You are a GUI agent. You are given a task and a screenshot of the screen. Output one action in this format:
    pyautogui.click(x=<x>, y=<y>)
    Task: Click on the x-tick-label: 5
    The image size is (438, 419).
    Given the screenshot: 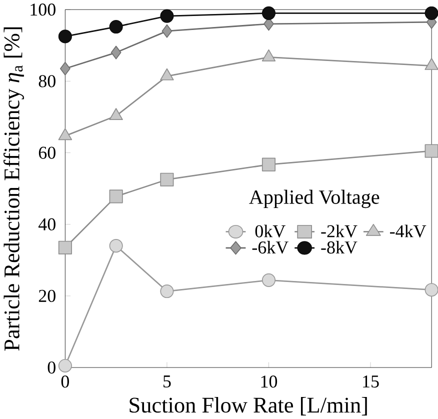 What is the action you would take?
    pyautogui.click(x=167, y=382)
    